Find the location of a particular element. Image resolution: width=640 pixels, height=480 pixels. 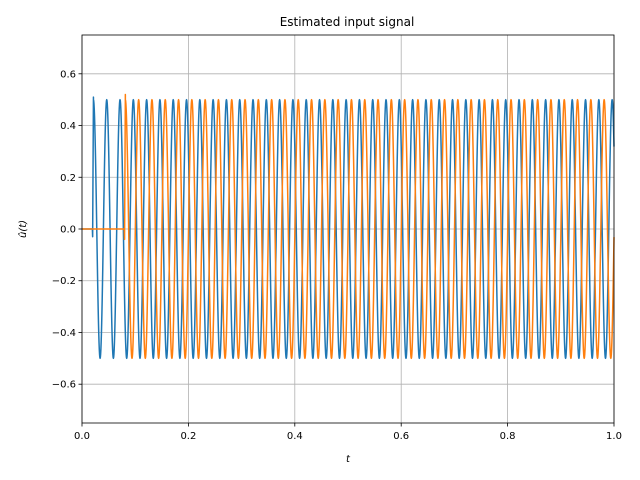

y-tick-label: −0.6 is located at coordinates (64, 385).